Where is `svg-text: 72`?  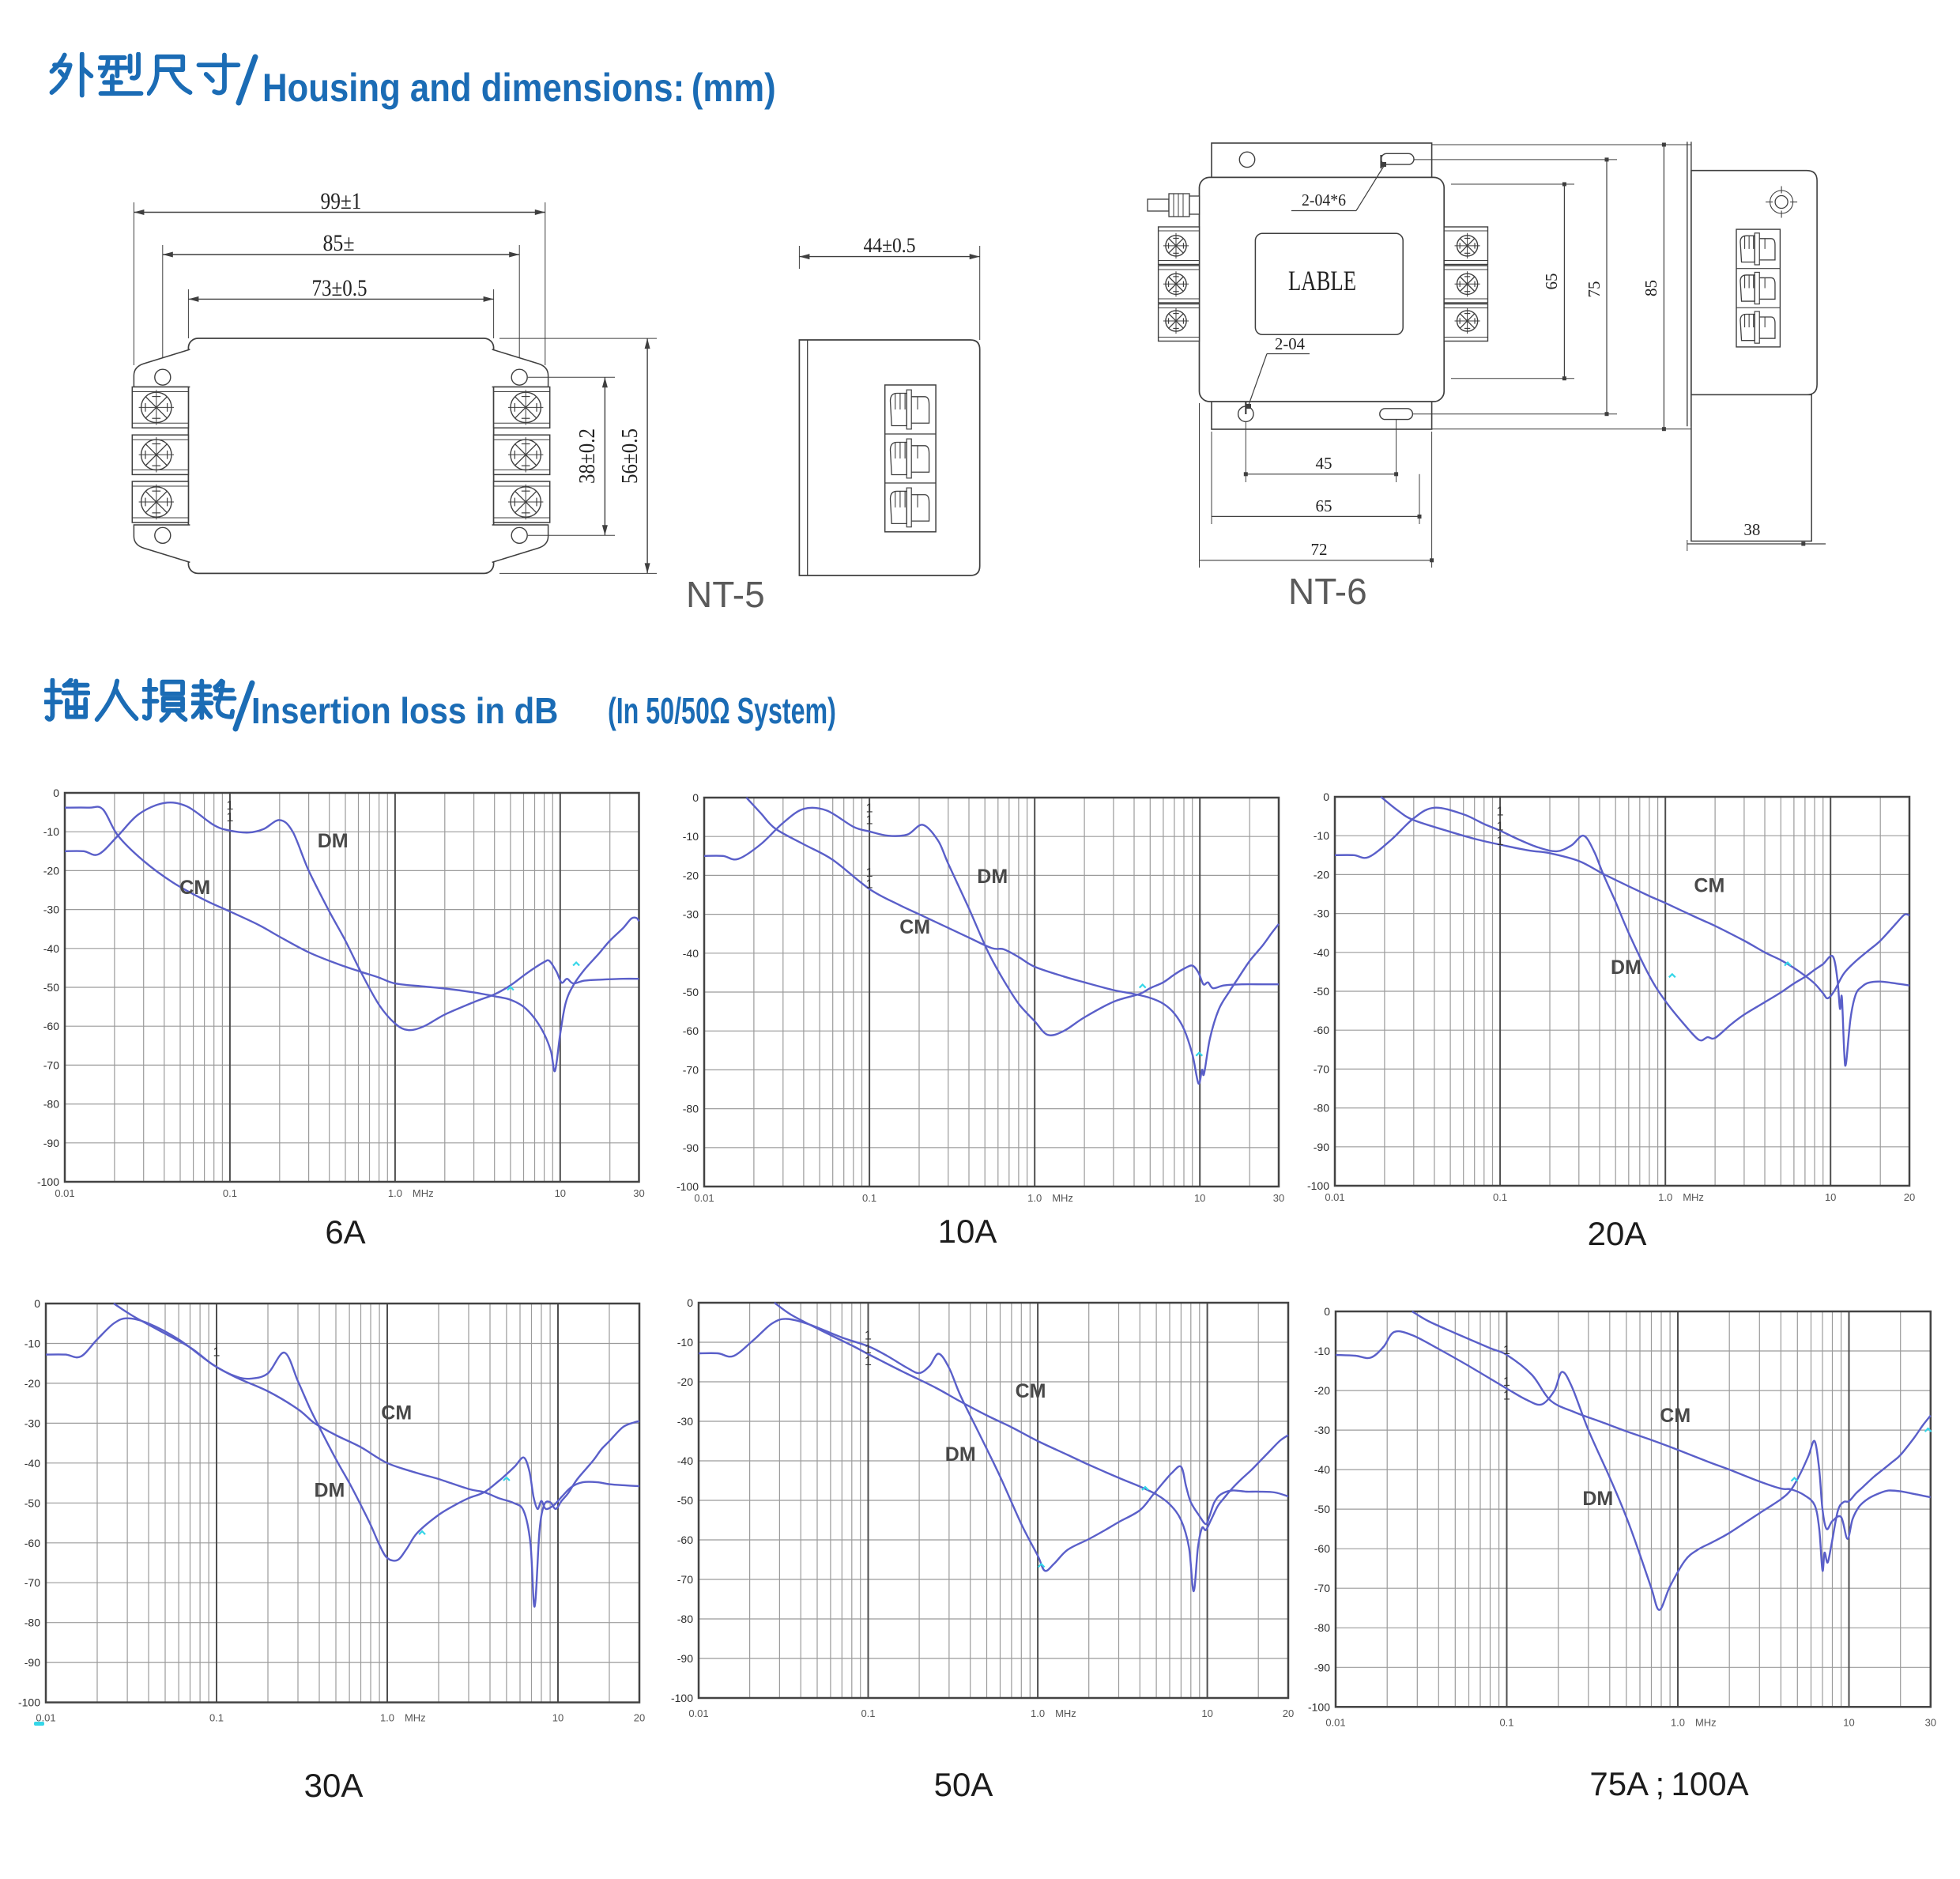
svg-text: 72 is located at coordinates (1319, 549).